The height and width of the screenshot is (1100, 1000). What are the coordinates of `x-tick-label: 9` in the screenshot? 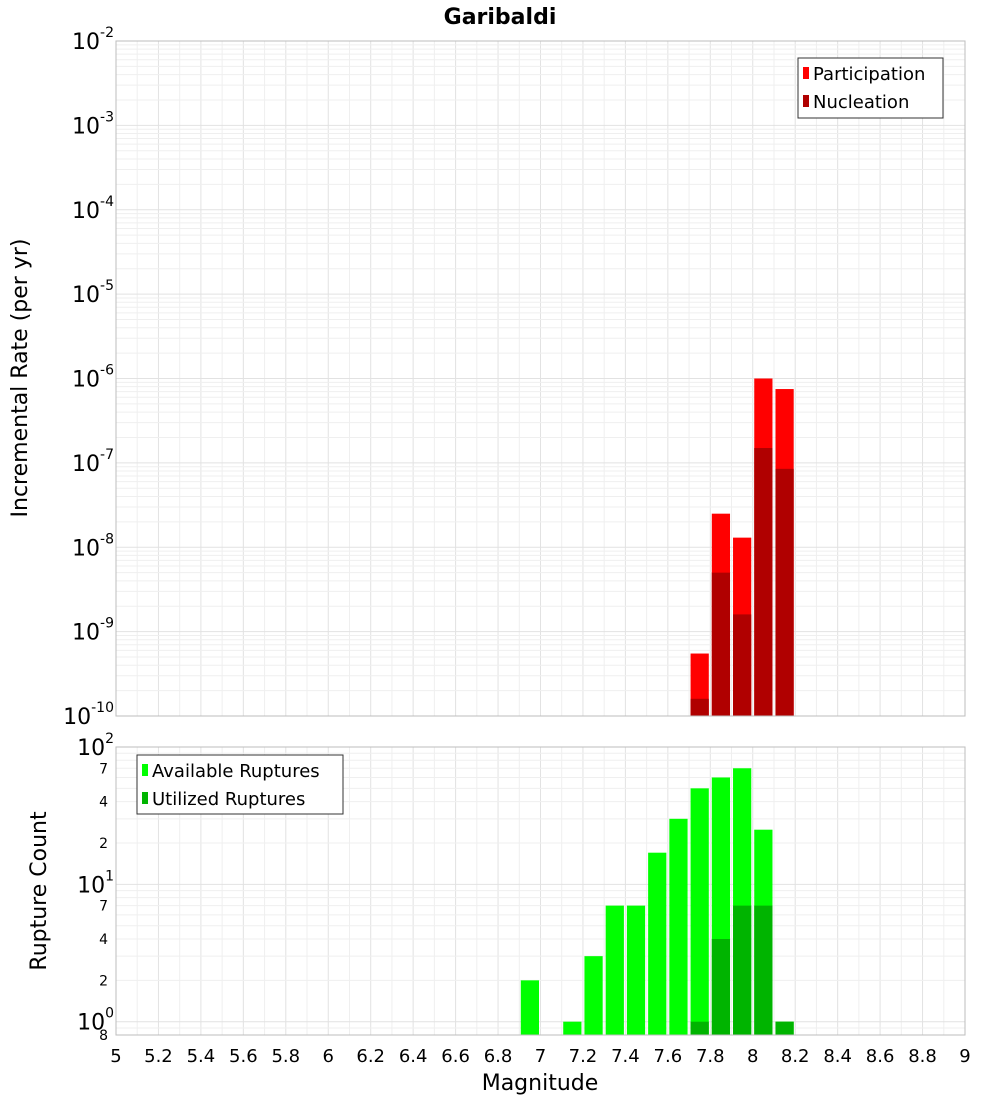 It's located at (964, 1056).